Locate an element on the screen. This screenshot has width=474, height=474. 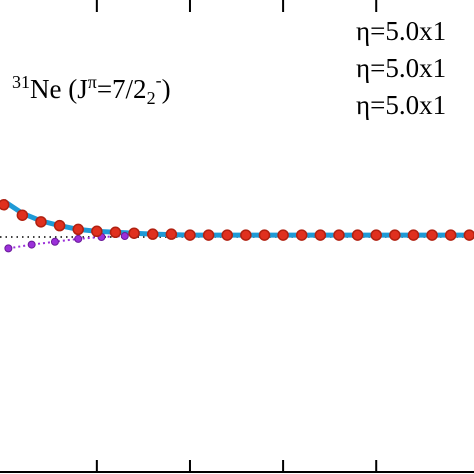
annotation-part: - is located at coordinates (159, 80).